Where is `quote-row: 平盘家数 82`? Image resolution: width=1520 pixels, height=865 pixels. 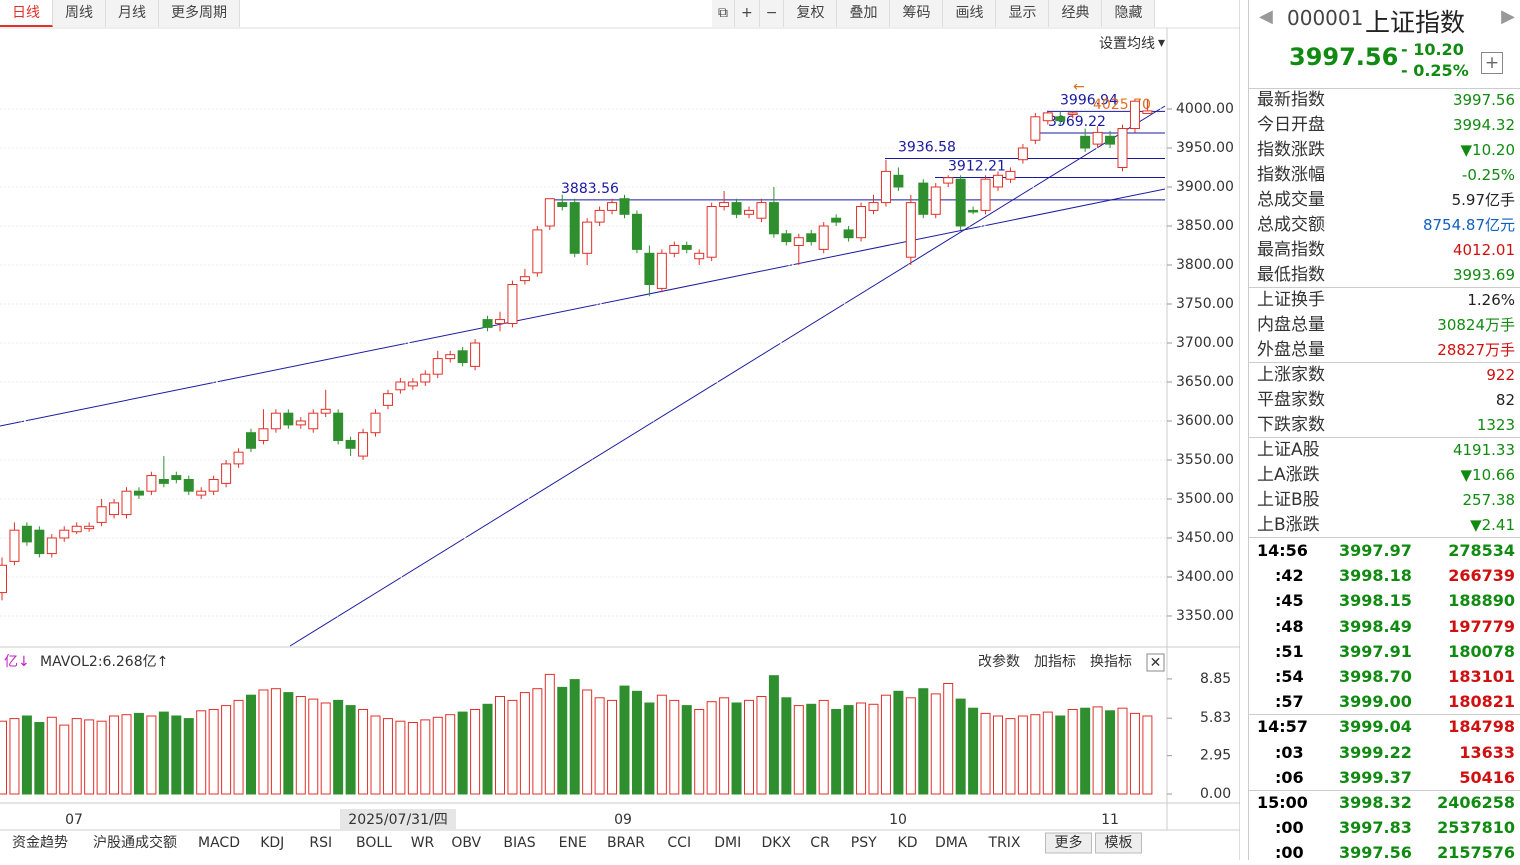 quote-row: 平盘家数 82 is located at coordinates (1386, 400).